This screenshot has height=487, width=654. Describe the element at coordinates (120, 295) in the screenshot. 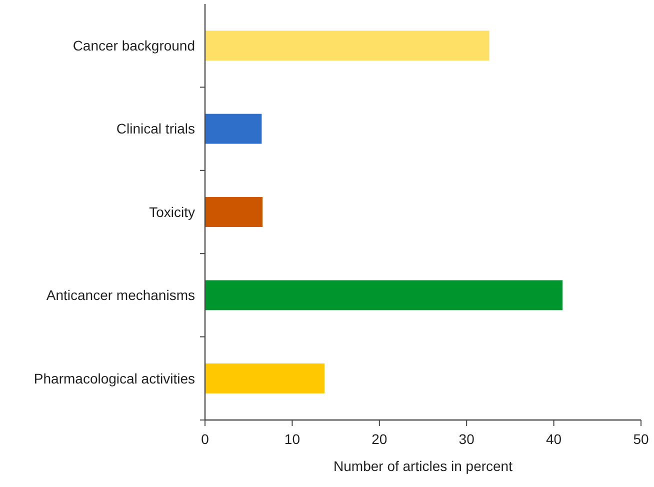

I see `y-tick-label: Anticancer mechanisms` at that location.